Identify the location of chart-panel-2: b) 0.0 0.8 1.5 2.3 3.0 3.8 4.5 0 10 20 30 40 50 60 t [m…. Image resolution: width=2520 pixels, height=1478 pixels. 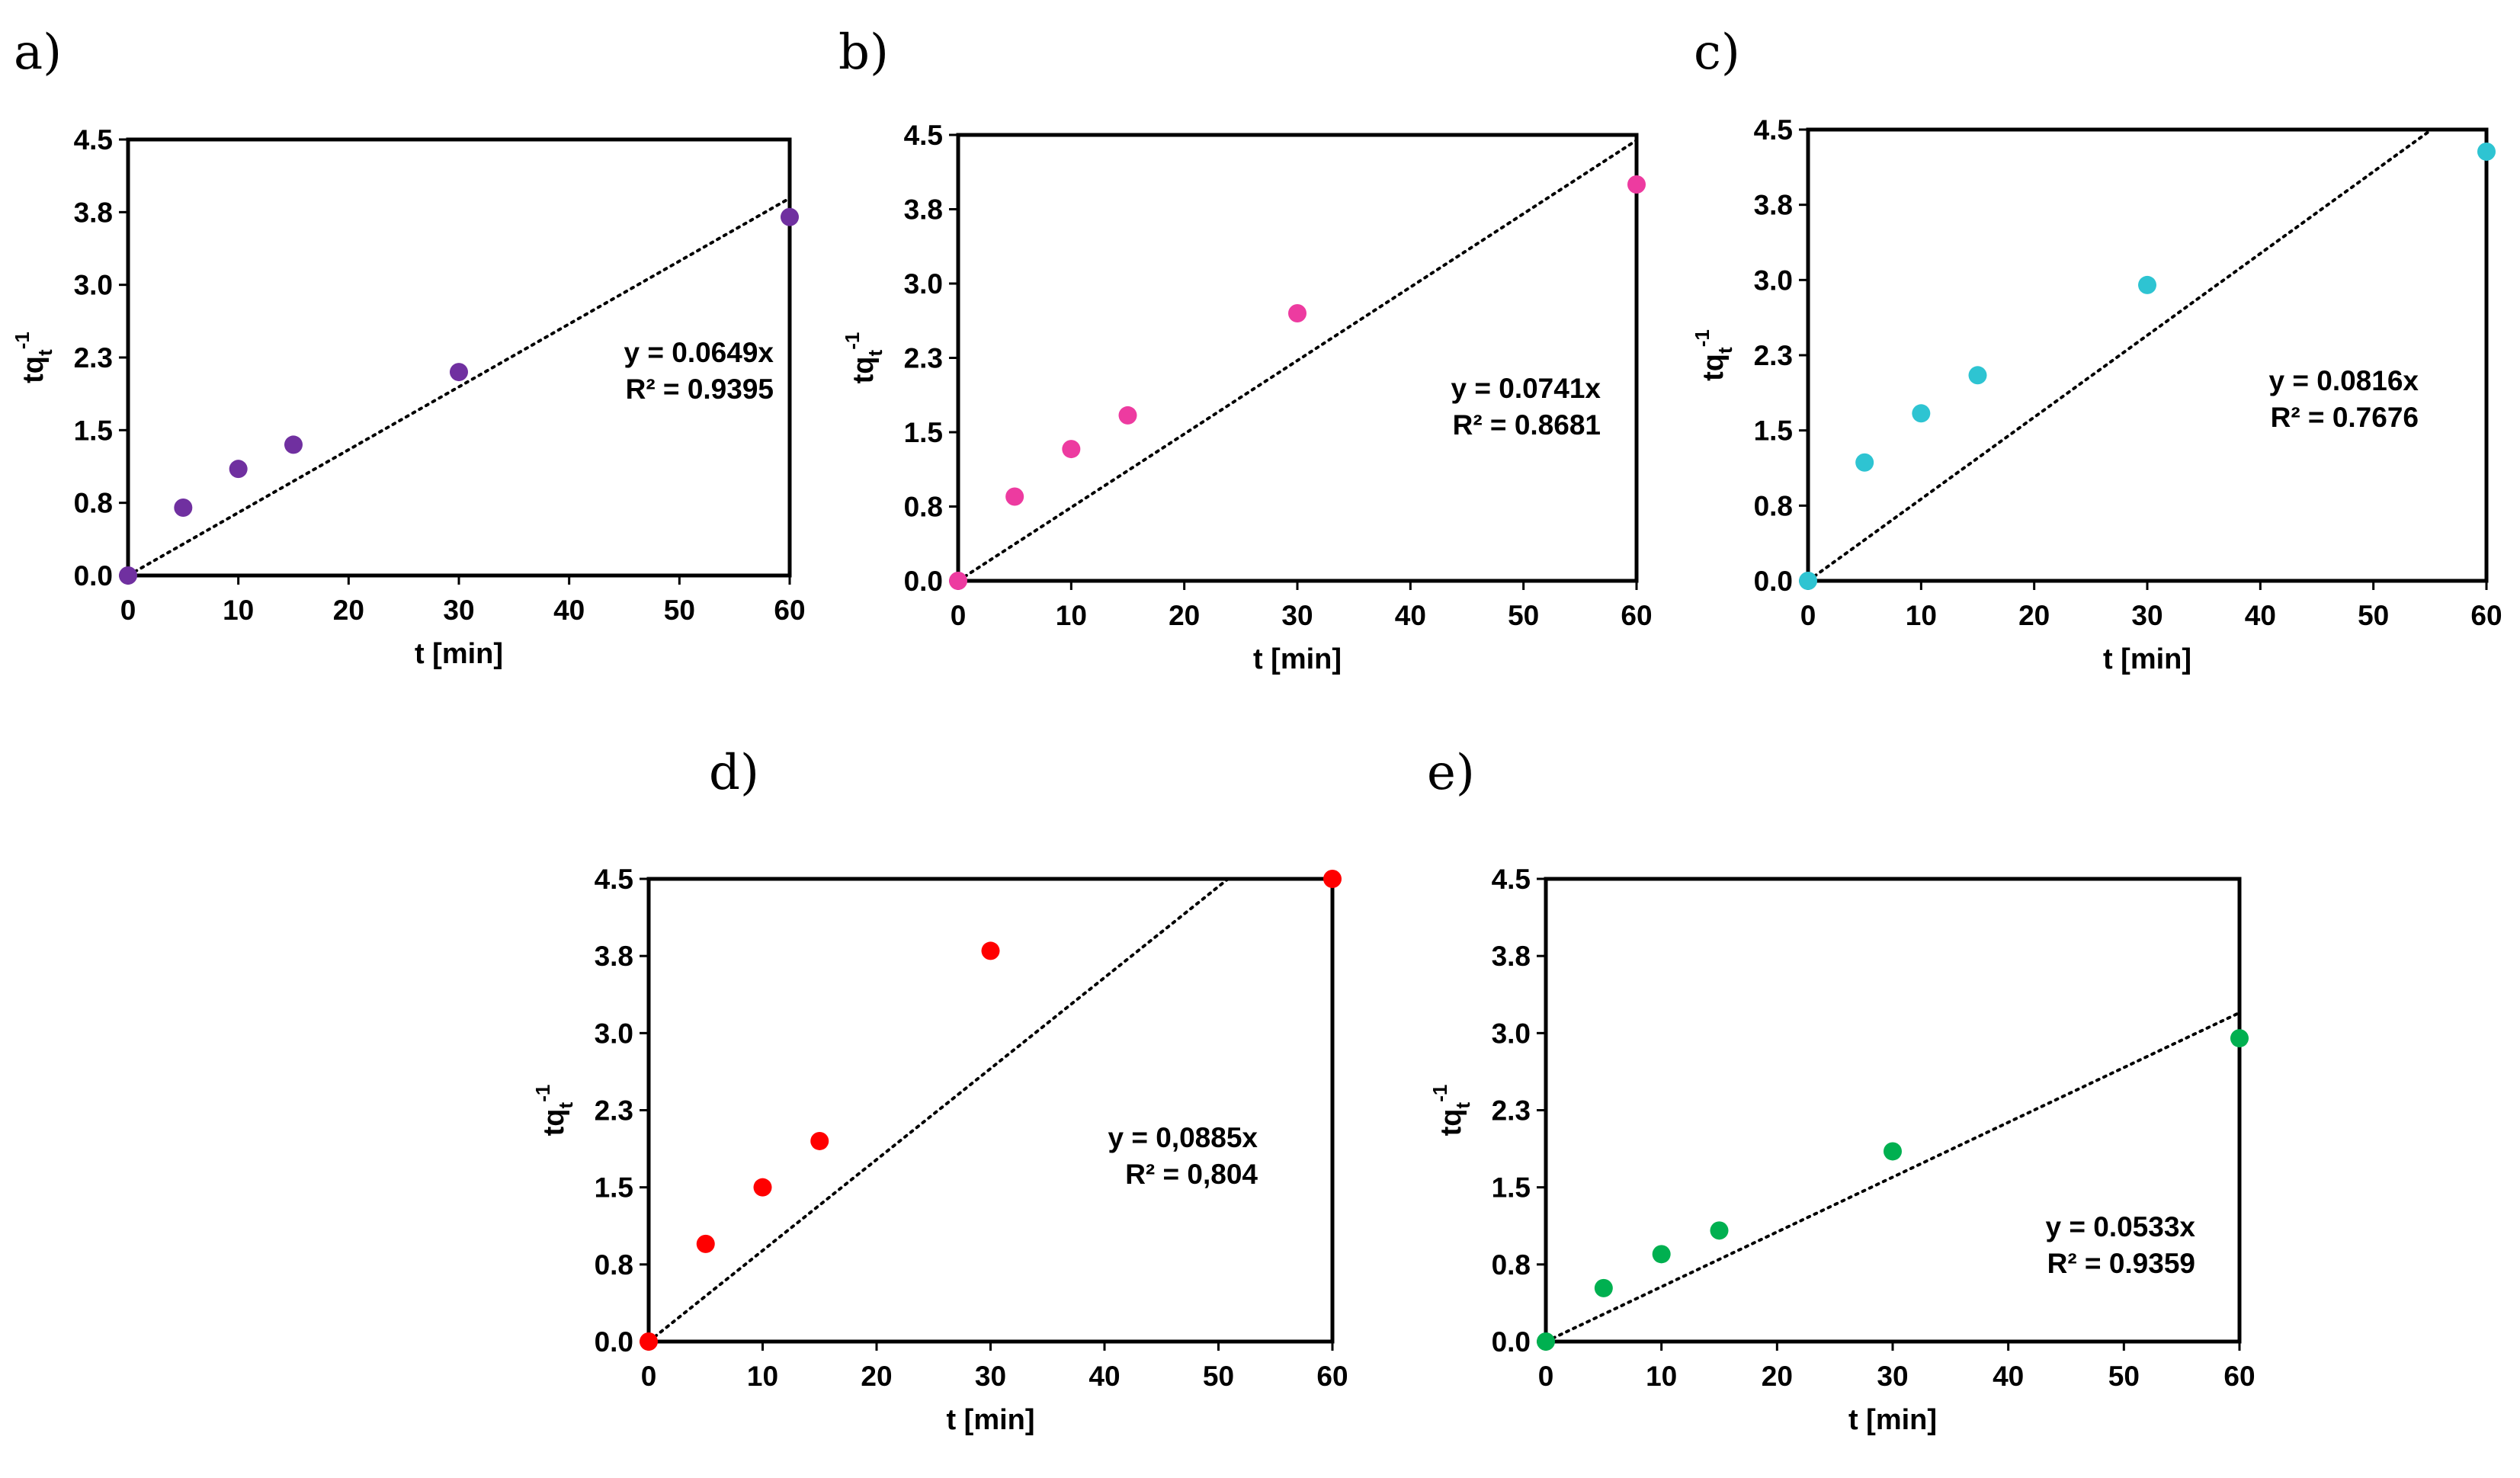
(1245, 349).